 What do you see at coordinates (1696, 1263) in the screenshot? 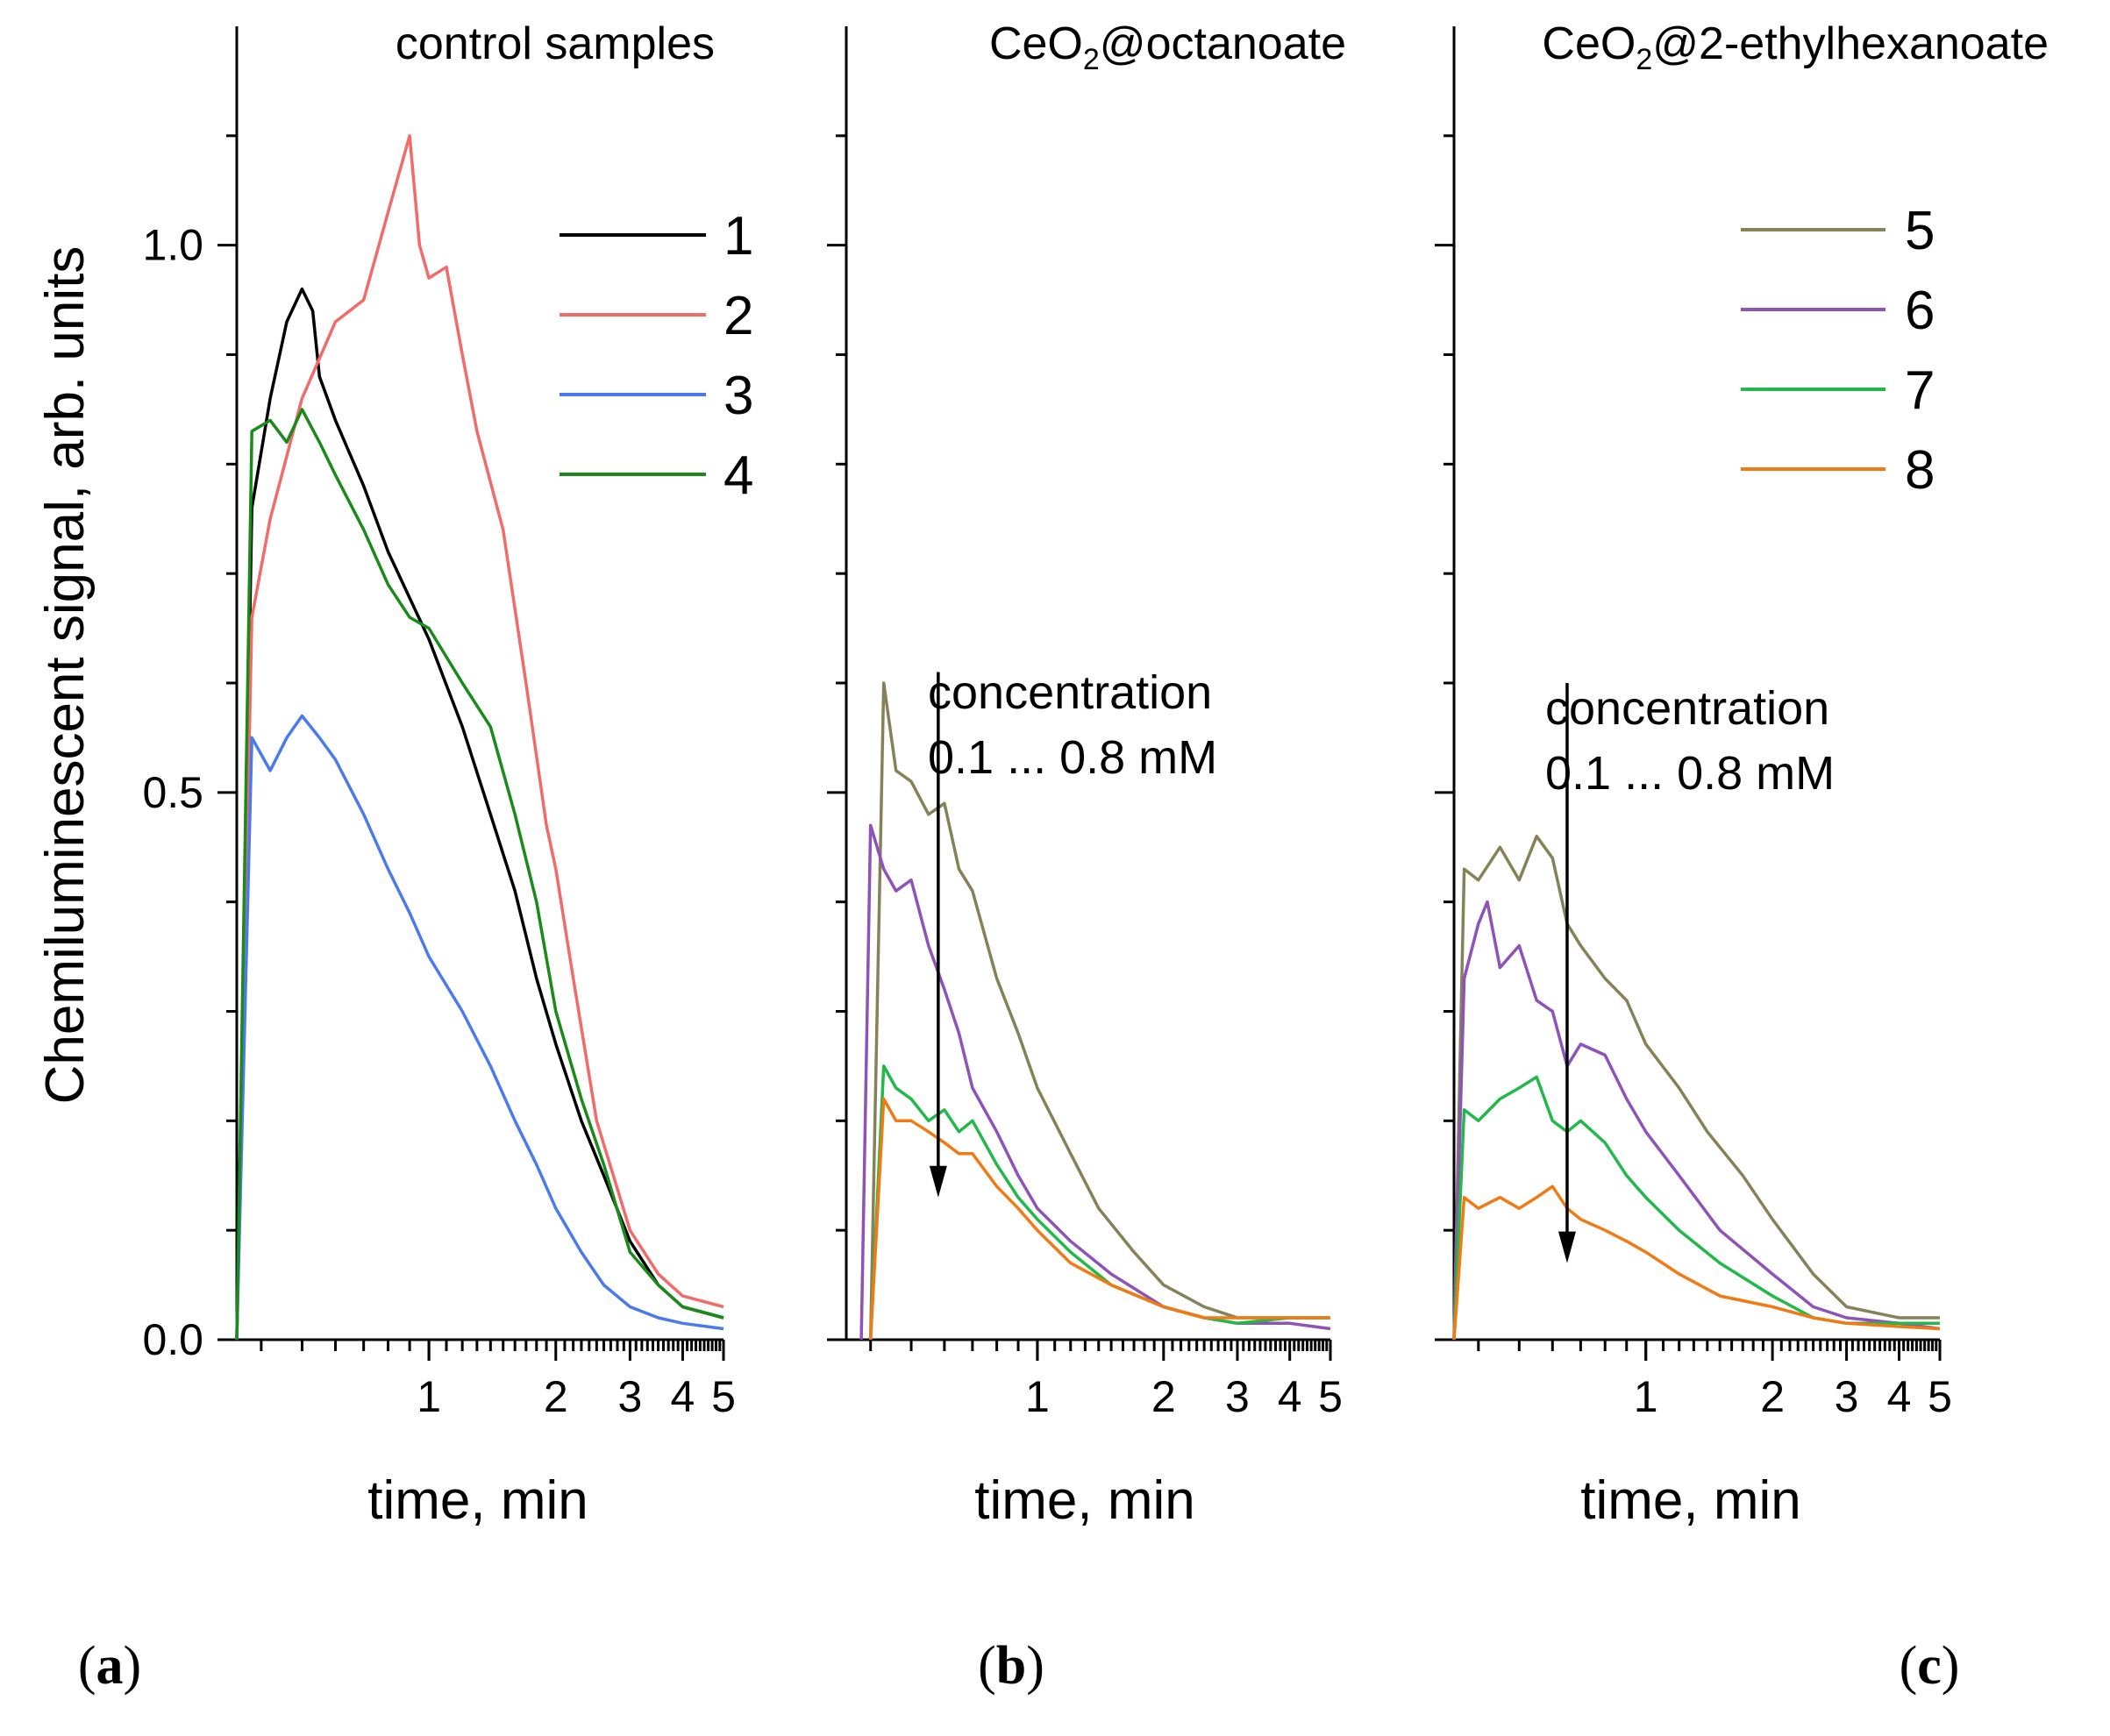
I see `panel-c-series-8-line` at bounding box center [1696, 1263].